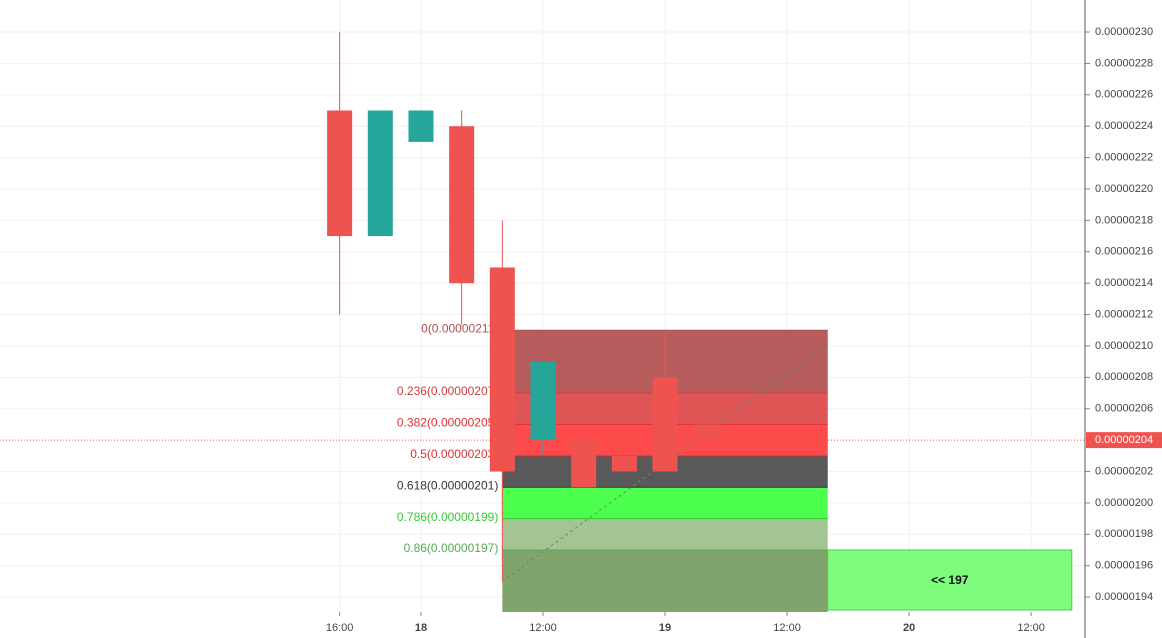  I want to click on target-label: << 197, so click(950, 580).